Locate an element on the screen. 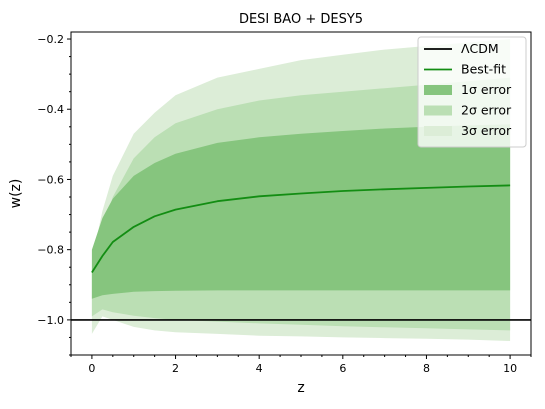 This screenshot has width=545, height=409. y-tick-label: −0.4 is located at coordinates (50, 109).